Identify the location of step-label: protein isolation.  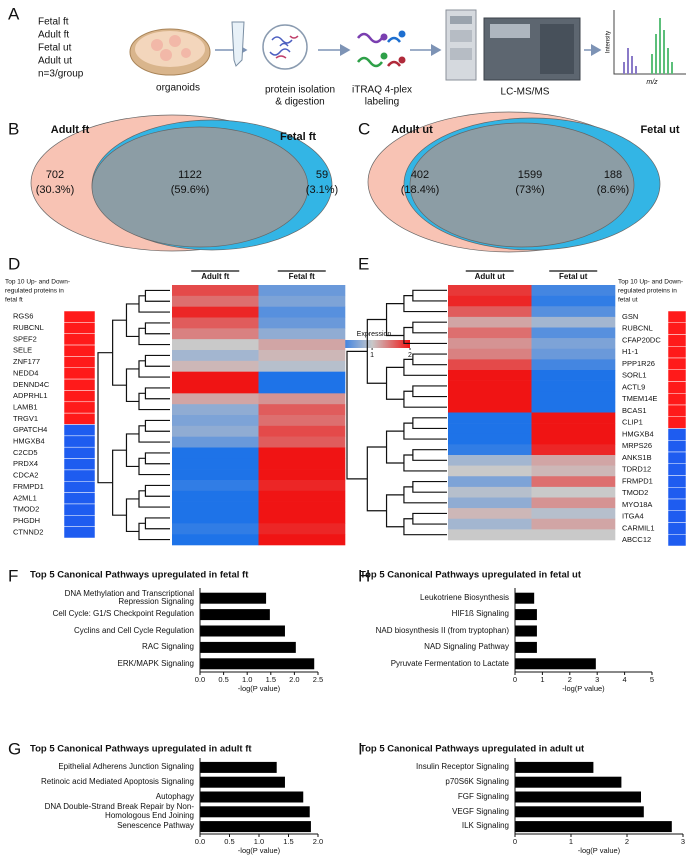
(300, 90).